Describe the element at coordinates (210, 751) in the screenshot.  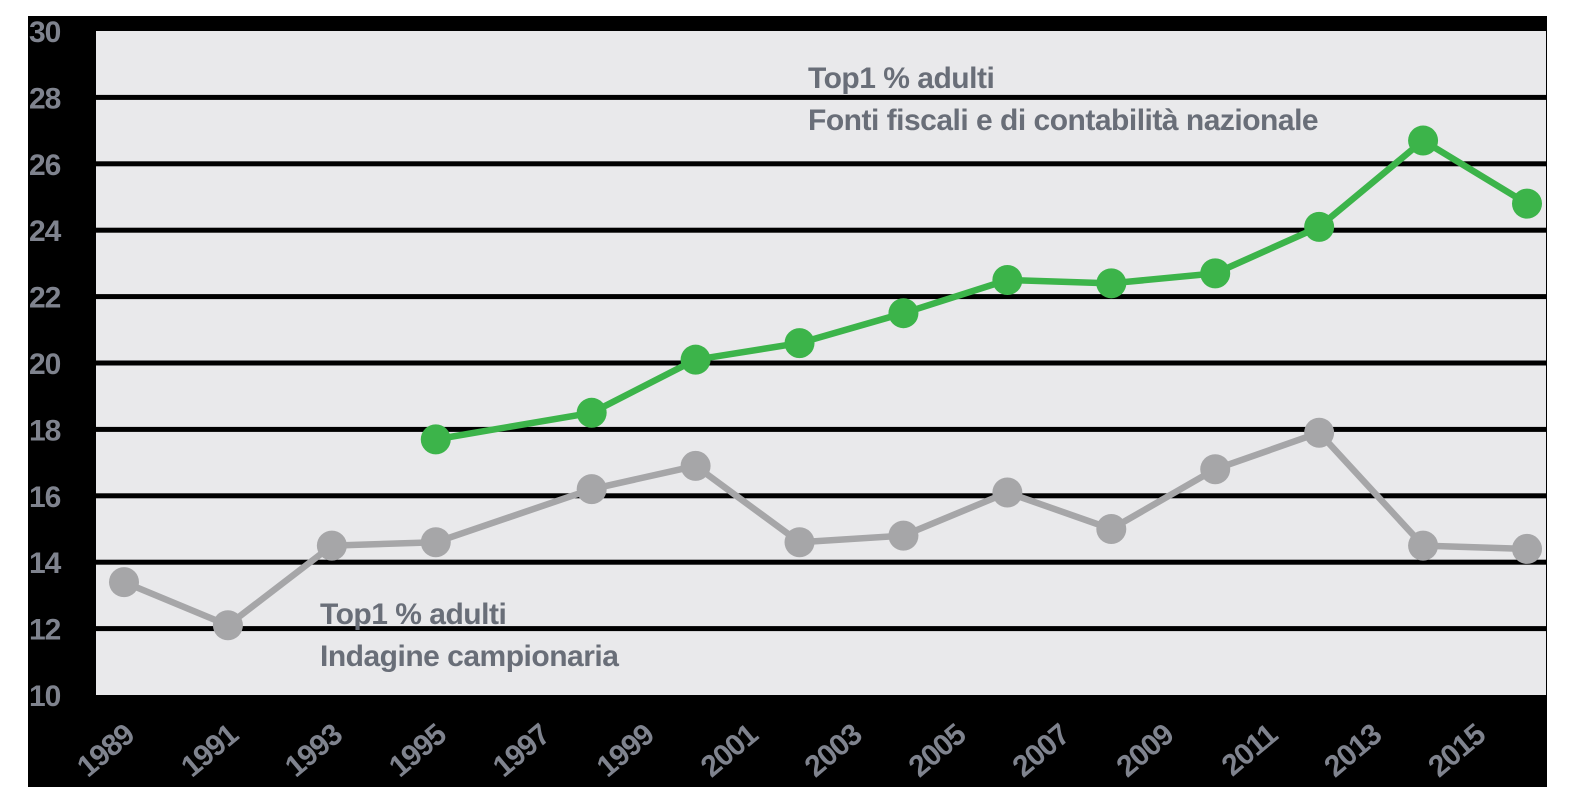
I see `x-tick-label-1991: 1991` at that location.